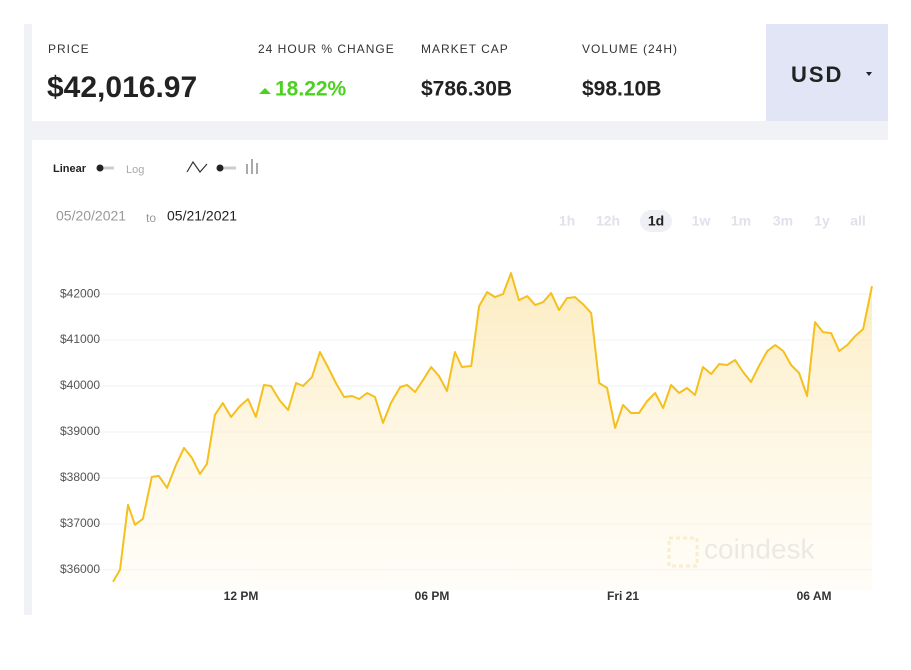 The image size is (911, 670). What do you see at coordinates (202, 216) in the screenshot?
I see `date-to: 05/21/2021` at bounding box center [202, 216].